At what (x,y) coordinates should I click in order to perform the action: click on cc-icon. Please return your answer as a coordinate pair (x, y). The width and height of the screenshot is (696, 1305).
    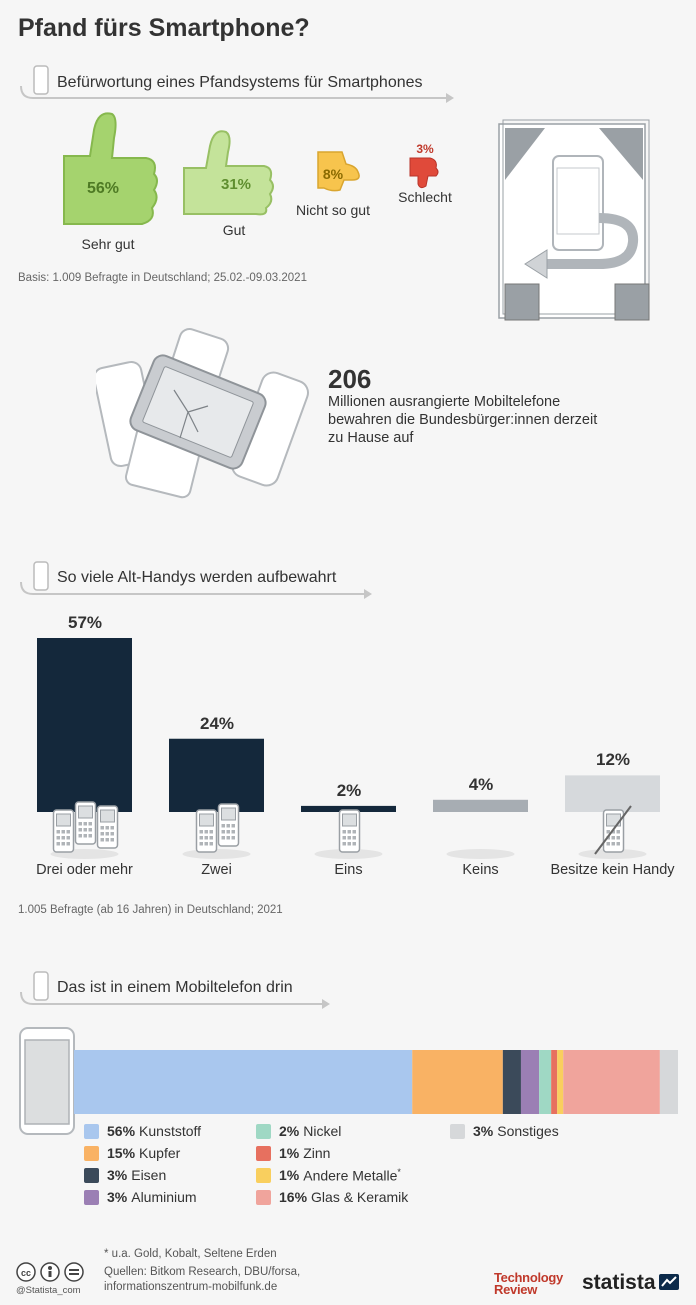
    Looking at the image, I should click on (26, 1272).